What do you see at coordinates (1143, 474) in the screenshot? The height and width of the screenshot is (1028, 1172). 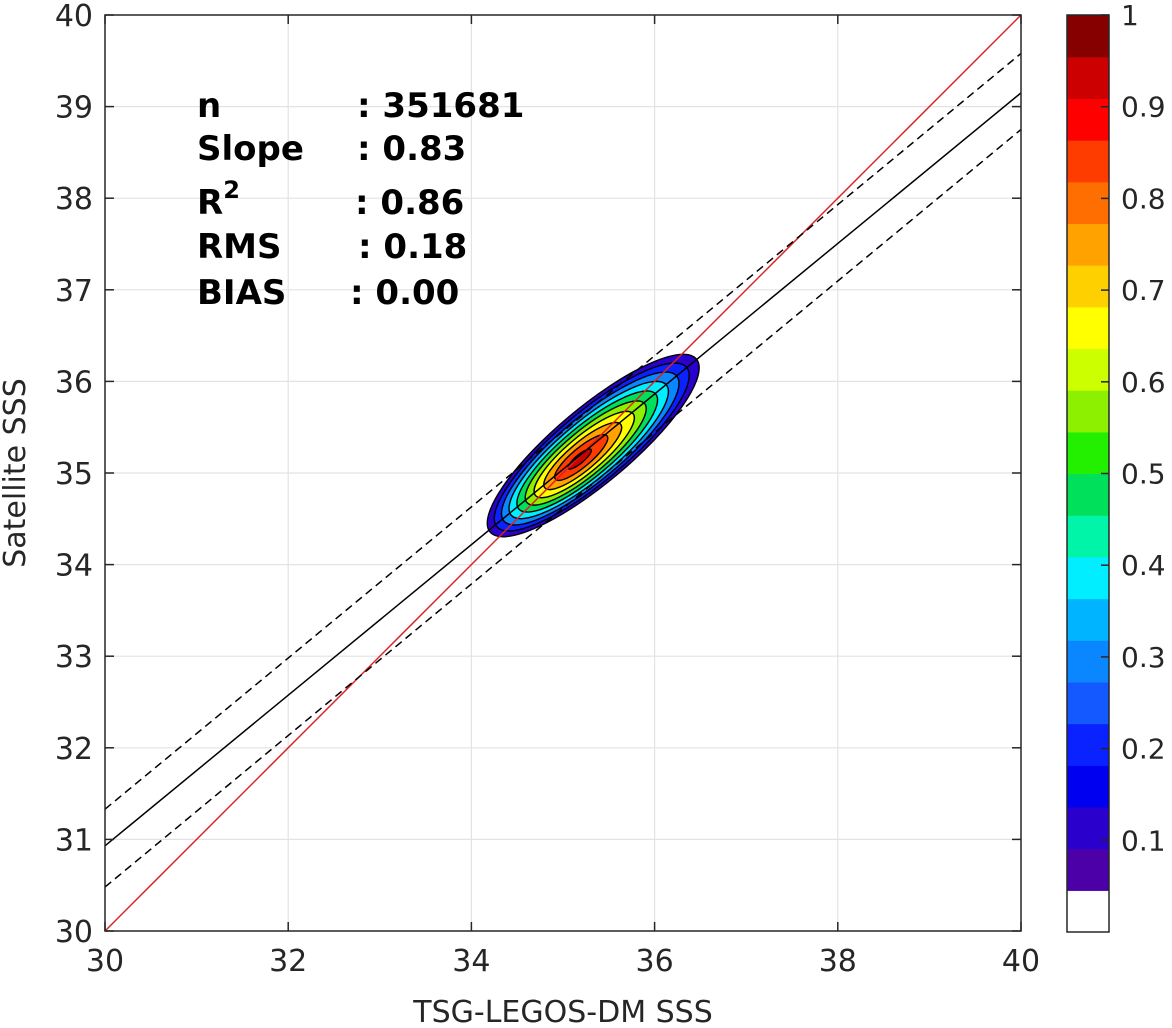 I see `colorbar-tick-label: 0.5` at bounding box center [1143, 474].